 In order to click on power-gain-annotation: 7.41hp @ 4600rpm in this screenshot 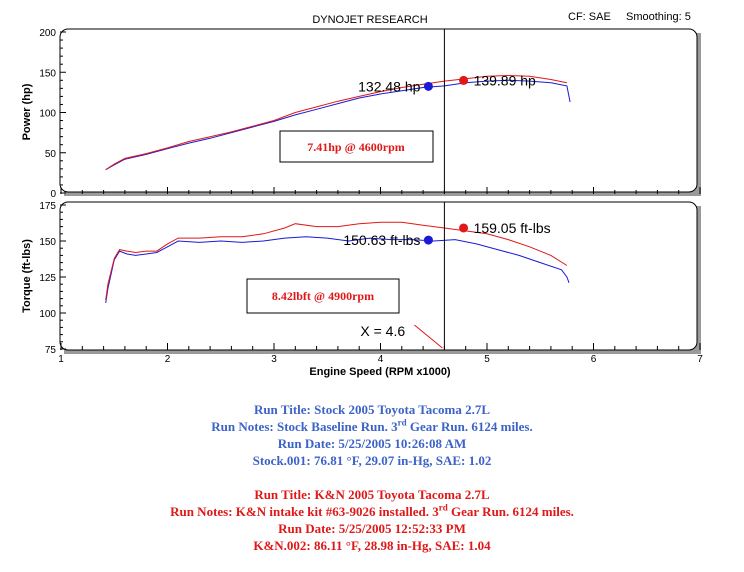, I will do `click(356, 147)`.